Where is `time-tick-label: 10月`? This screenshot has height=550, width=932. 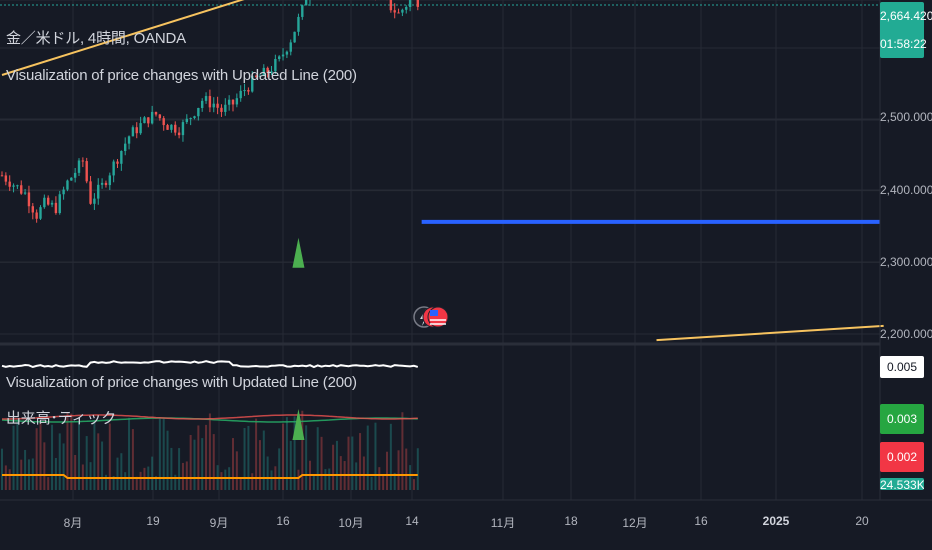 time-tick-label: 10月 is located at coordinates (351, 523).